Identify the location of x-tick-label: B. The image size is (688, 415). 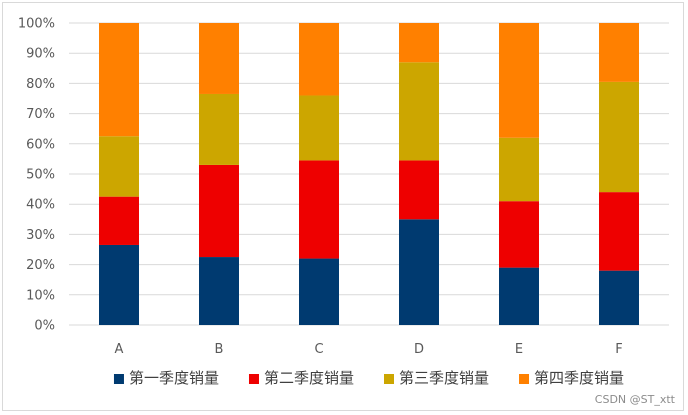
(219, 349).